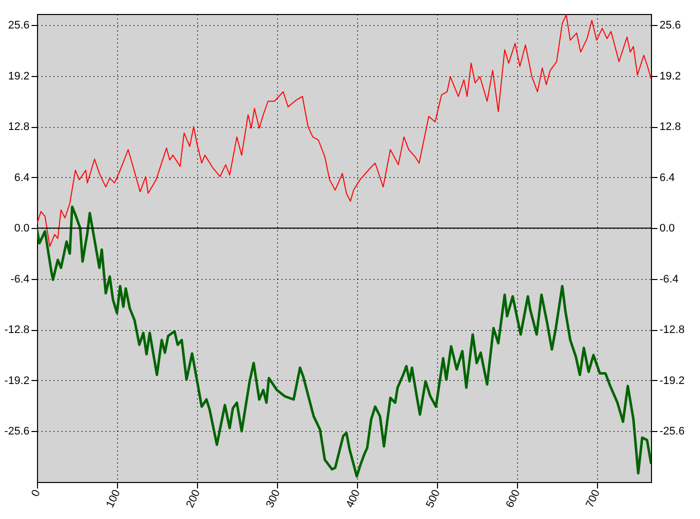  What do you see at coordinates (273, 499) in the screenshot?
I see `x-tick-label: 300` at bounding box center [273, 499].